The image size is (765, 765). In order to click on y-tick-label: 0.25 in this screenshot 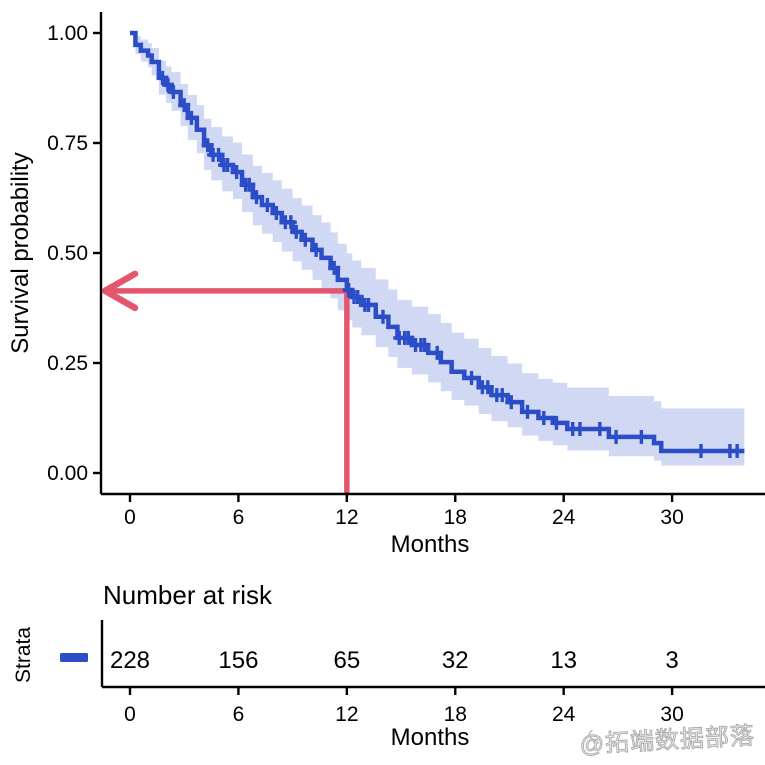, I will do `click(67, 363)`.